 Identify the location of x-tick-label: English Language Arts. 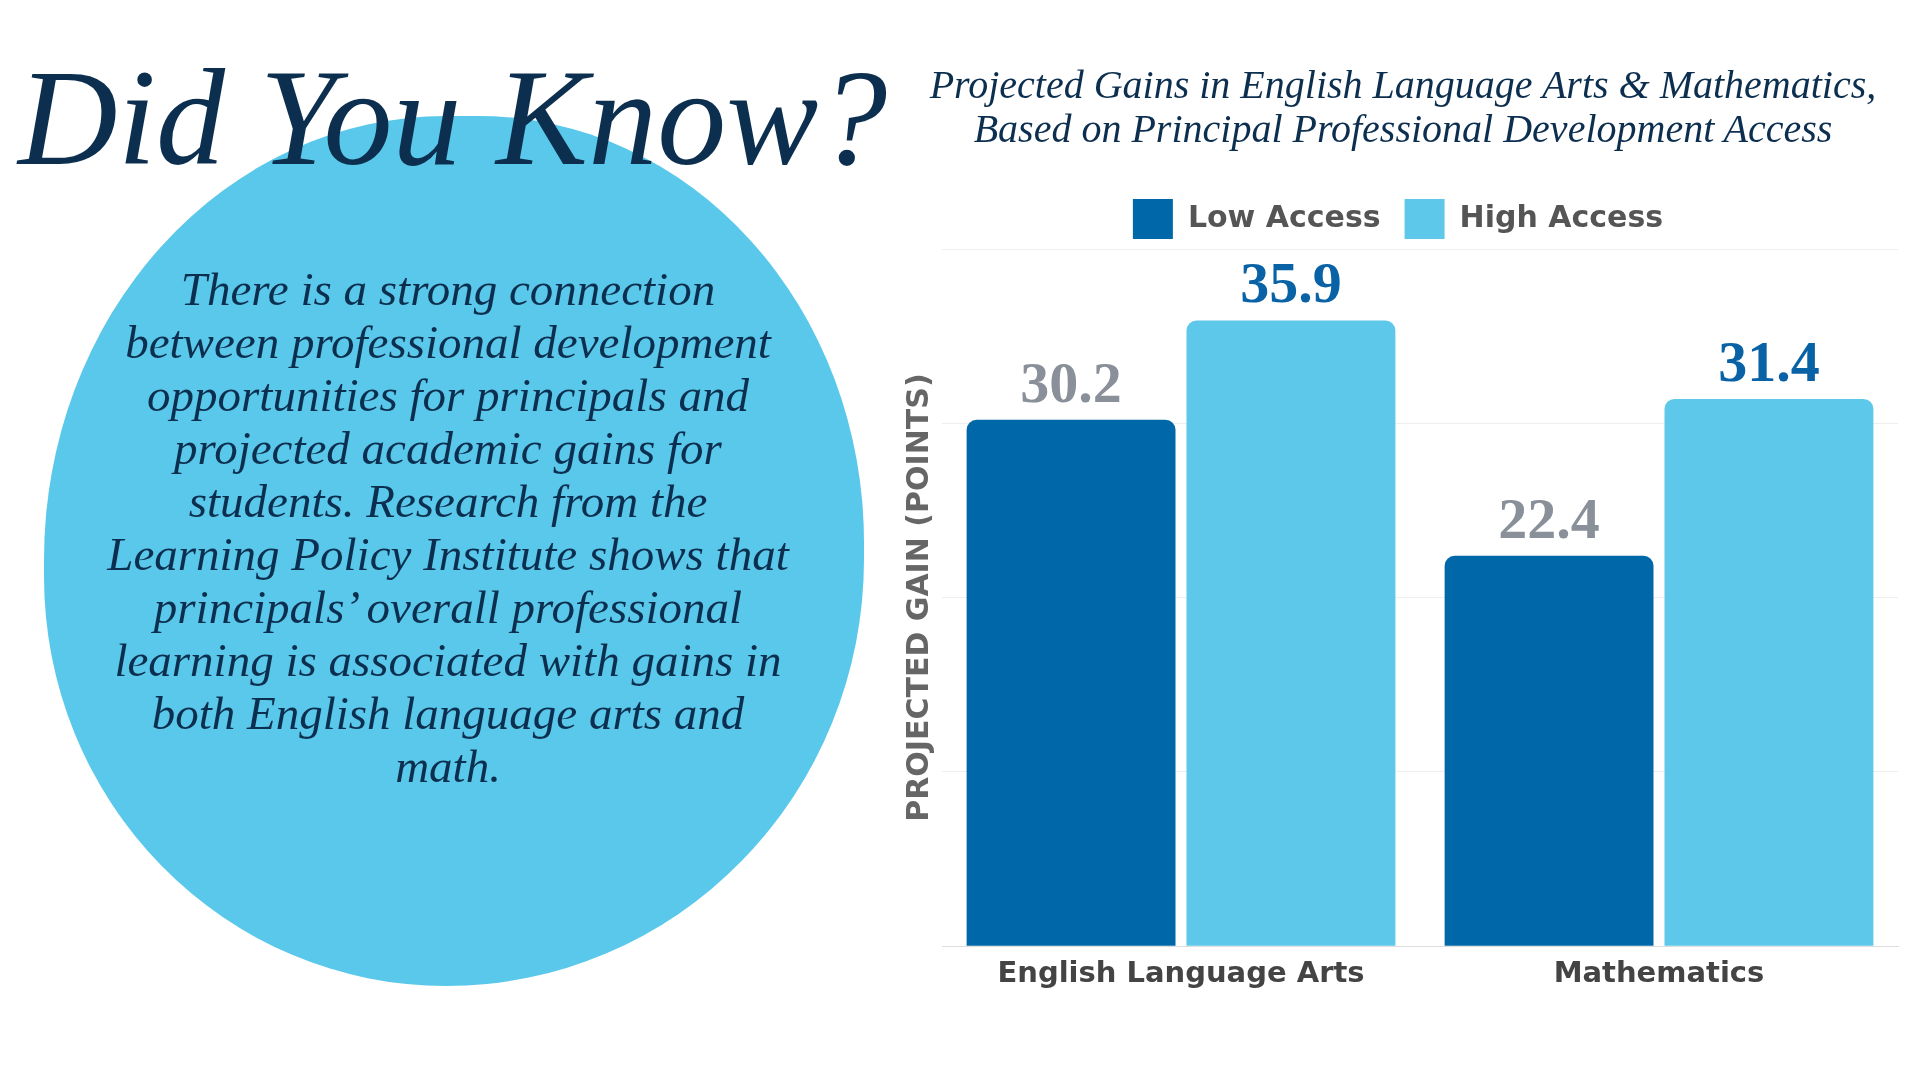
(1181, 972).